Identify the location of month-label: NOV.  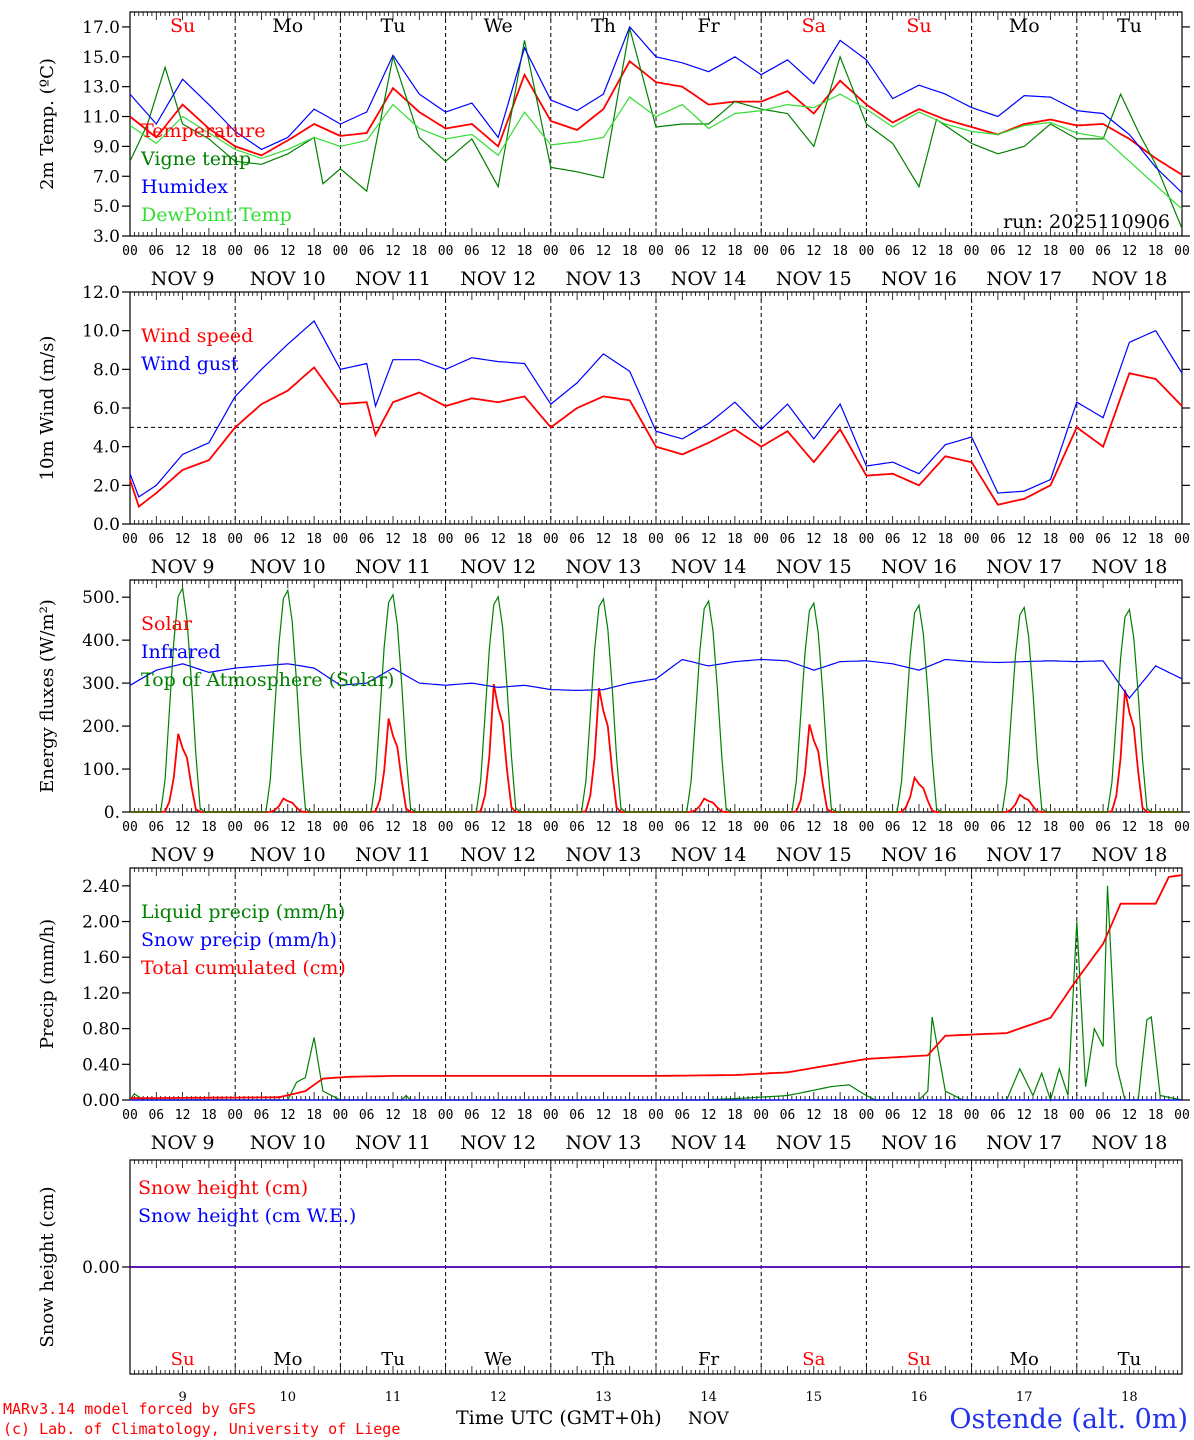
(709, 1419).